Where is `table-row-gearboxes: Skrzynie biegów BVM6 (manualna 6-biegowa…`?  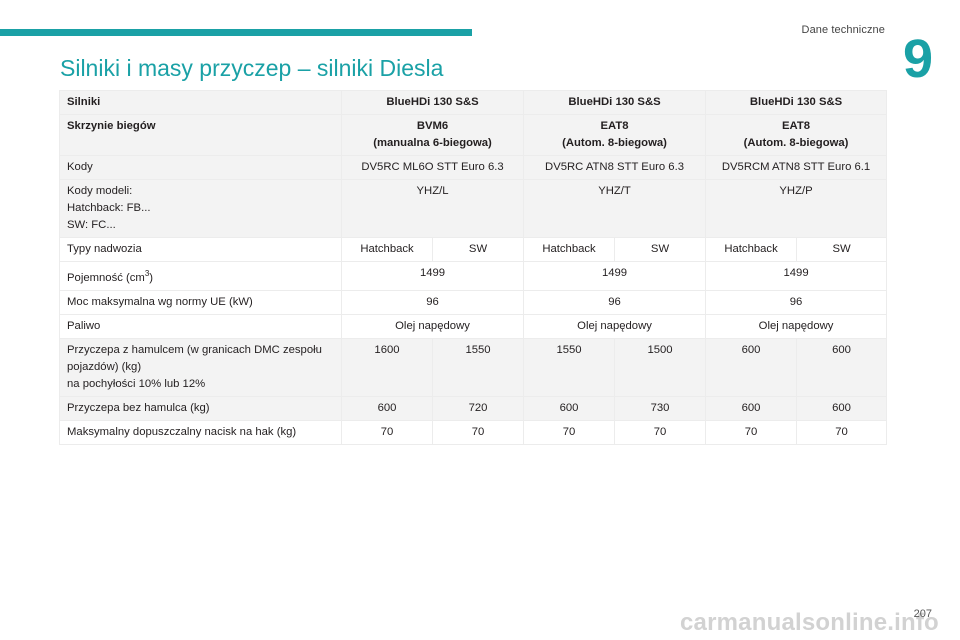
table-row-gearboxes: Skrzynie biegów BVM6 (manualna 6-biegowa… is located at coordinates (473, 135).